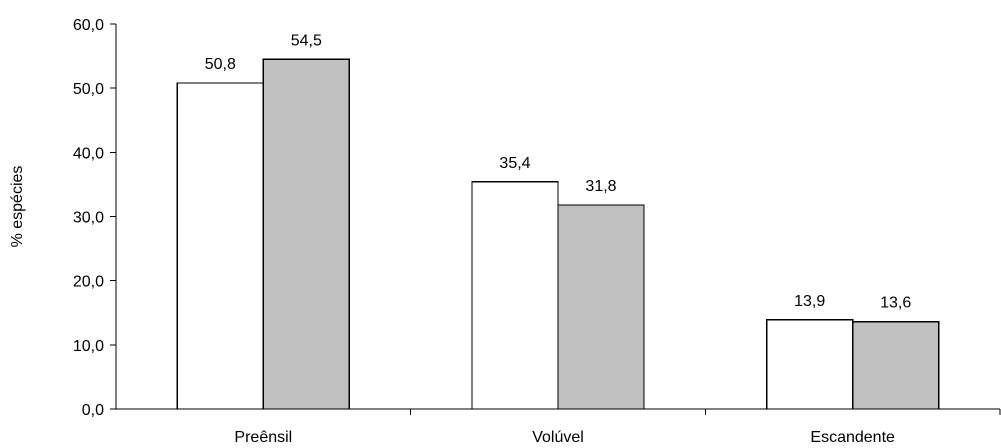 Image resolution: width=1001 pixels, height=448 pixels. Describe the element at coordinates (558, 437) in the screenshot. I see `category-label: Volúvel` at that location.